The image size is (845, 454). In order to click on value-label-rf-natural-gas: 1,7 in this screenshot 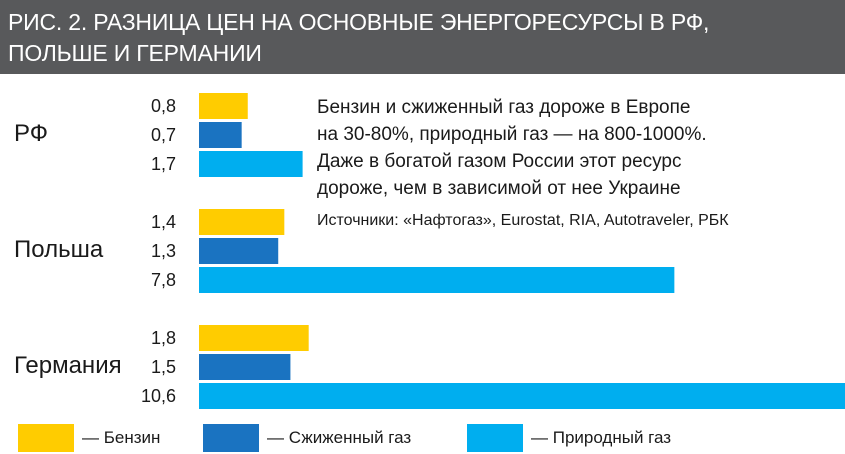, I will do `click(163, 164)`.